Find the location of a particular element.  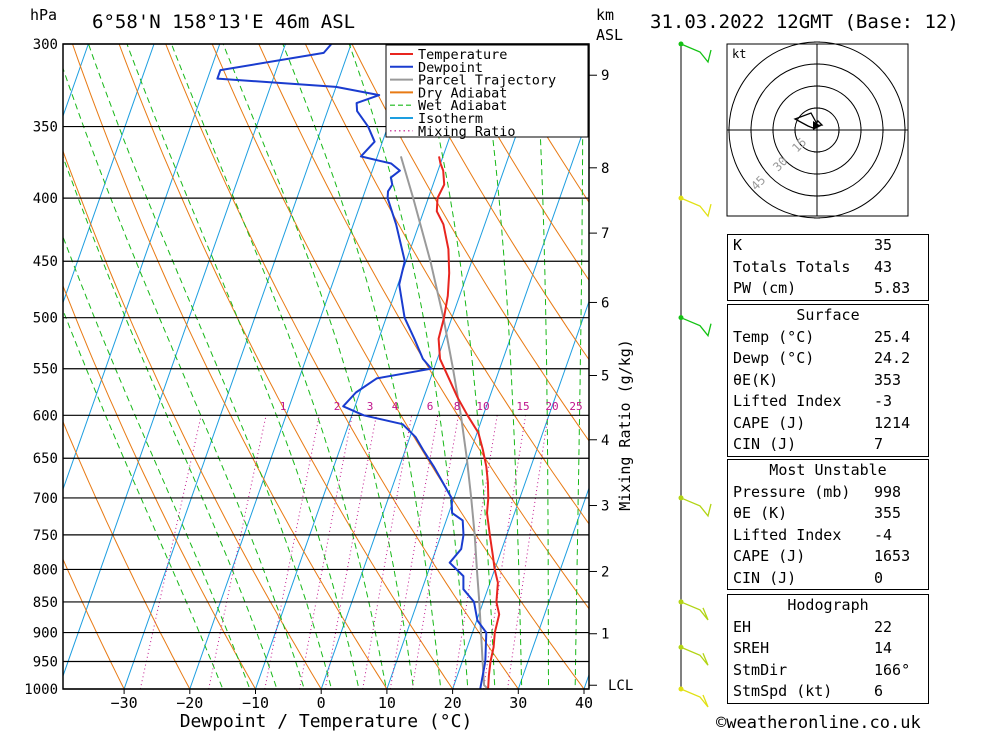

legend-label: Wet Adiabat is located at coordinates (462, 106).